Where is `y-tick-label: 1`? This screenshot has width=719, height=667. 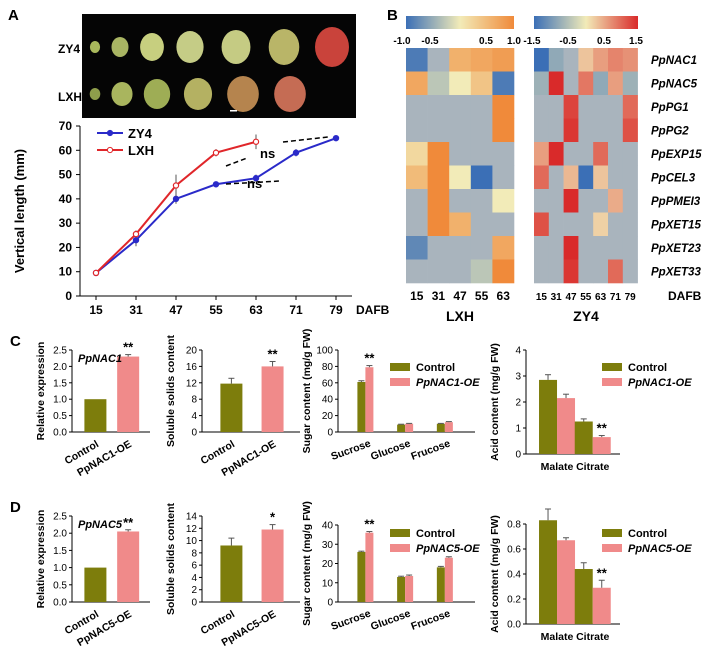 y-tick-label: 1 is located at coordinates (518, 429).